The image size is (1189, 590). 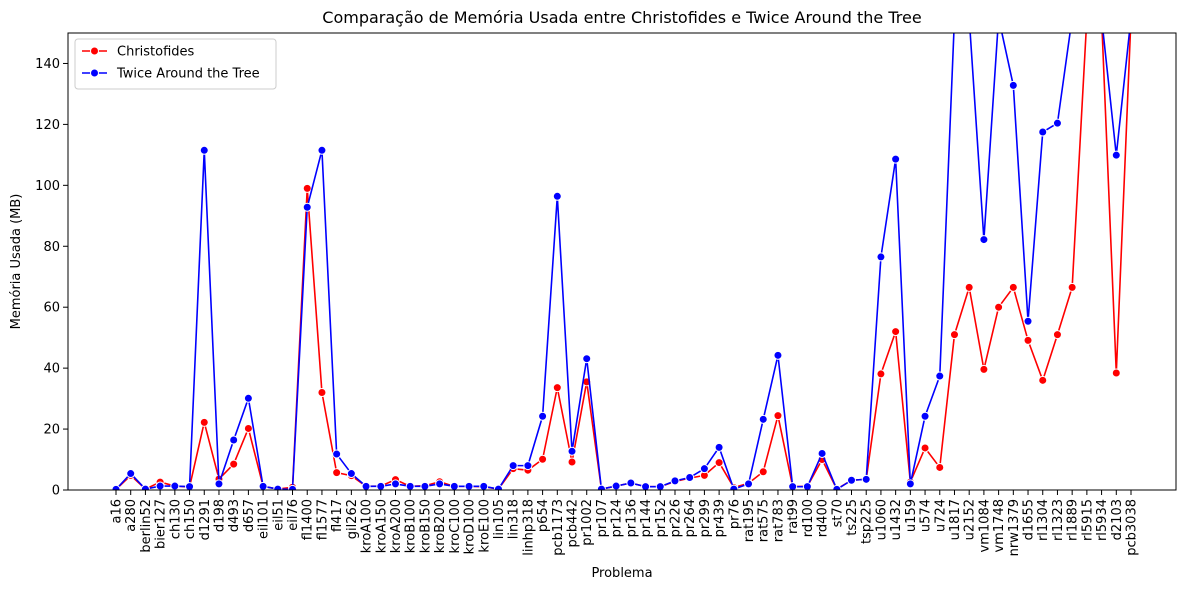 What do you see at coordinates (337, 515) in the screenshot?
I see `x-tick-label: fl417` at bounding box center [337, 515].